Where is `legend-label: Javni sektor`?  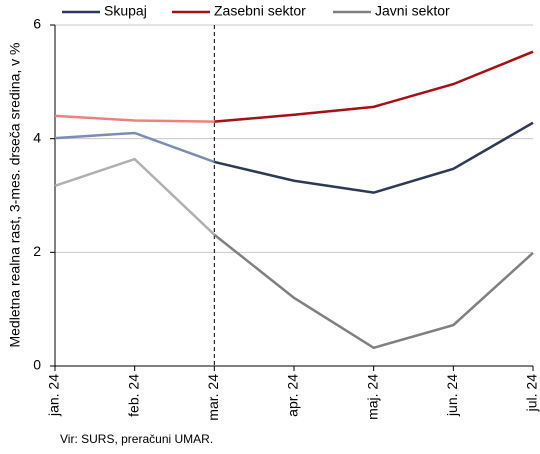 legend-label: Javni sektor is located at coordinates (412, 11).